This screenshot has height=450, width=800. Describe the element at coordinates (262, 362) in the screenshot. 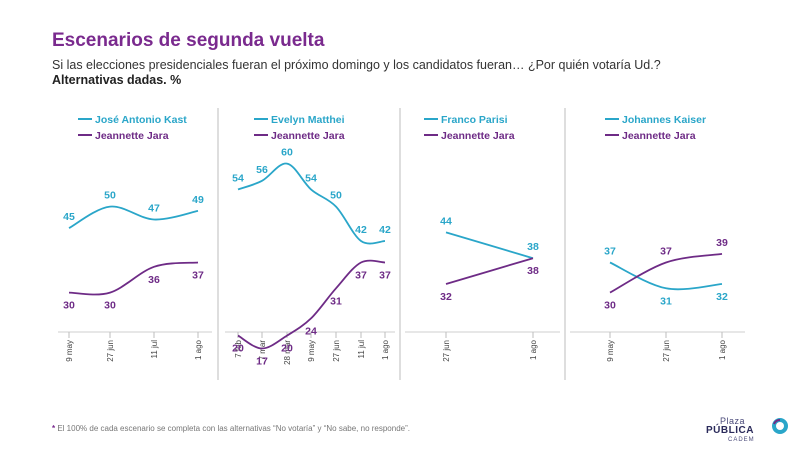

I see `data-label: 17` at that location.